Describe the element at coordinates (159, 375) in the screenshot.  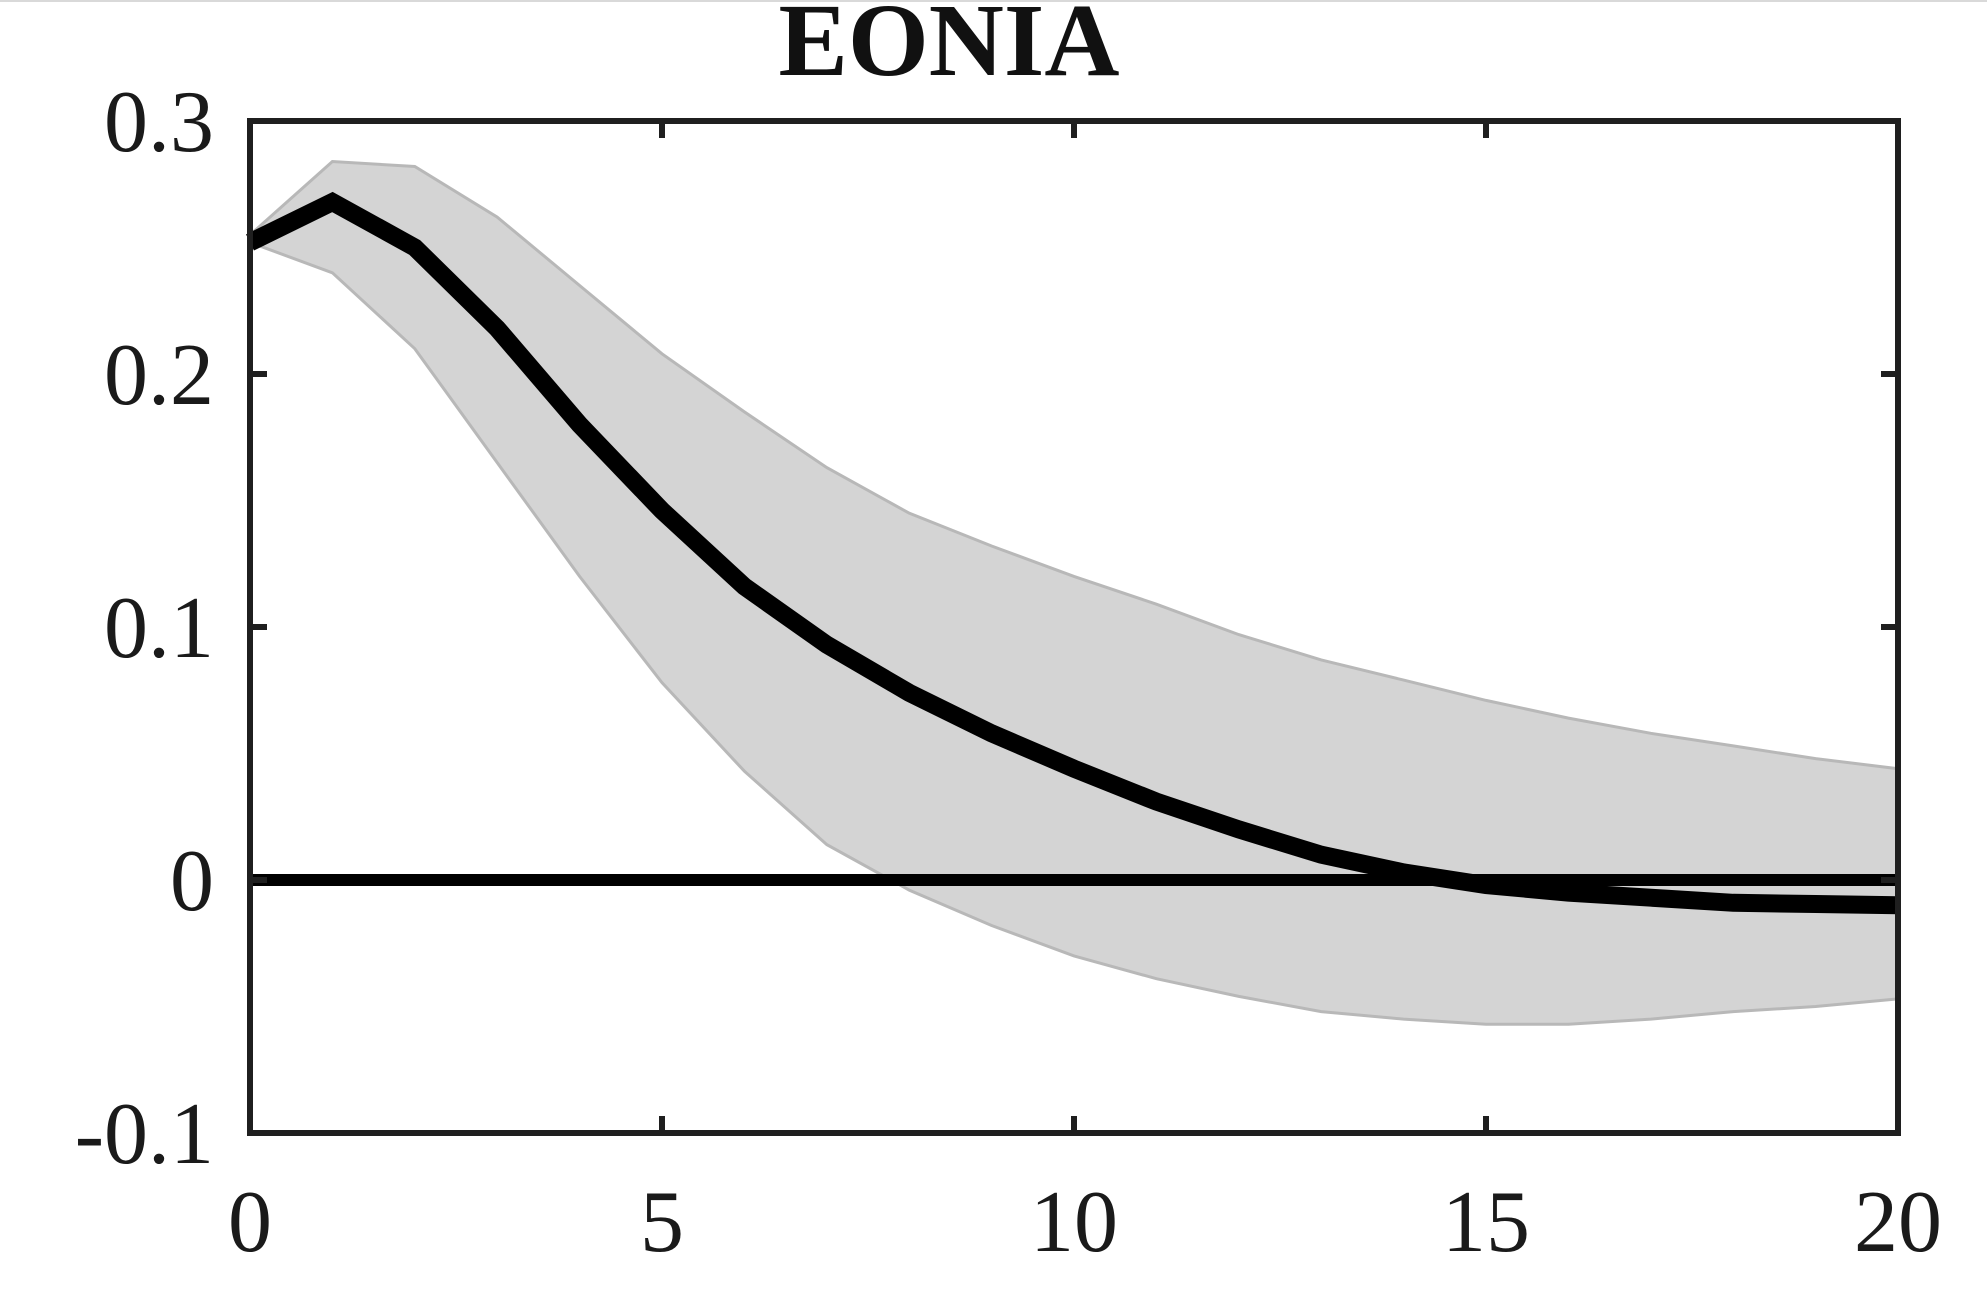
I see `y-tick-label: 0.2` at that location.